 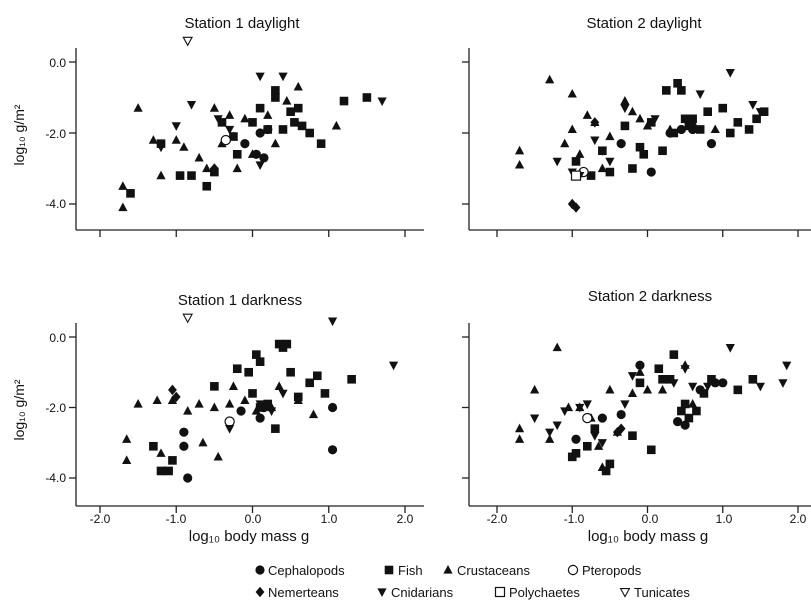 What do you see at coordinates (253, 519) in the screenshot?
I see `x-tick-label: 0.0` at bounding box center [253, 519].